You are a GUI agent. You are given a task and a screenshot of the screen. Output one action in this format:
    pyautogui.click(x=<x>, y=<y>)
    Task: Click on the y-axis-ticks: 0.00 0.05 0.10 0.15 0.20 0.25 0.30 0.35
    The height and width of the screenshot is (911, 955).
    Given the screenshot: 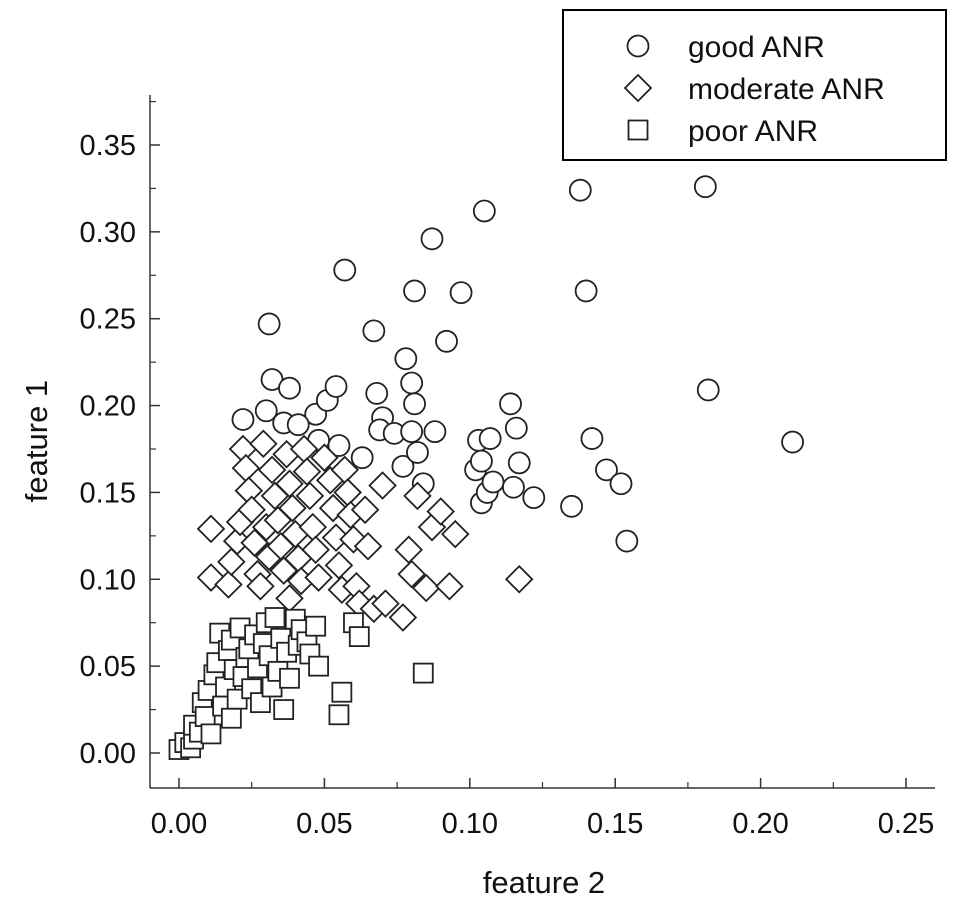 What is the action you would take?
    pyautogui.click(x=120, y=435)
    